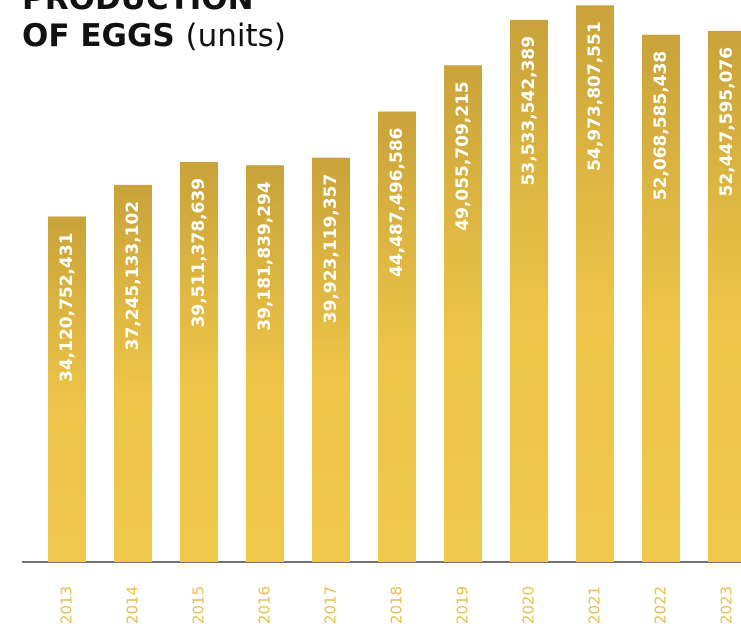  I want to click on x-tick-label: 2017, so click(331, 605).